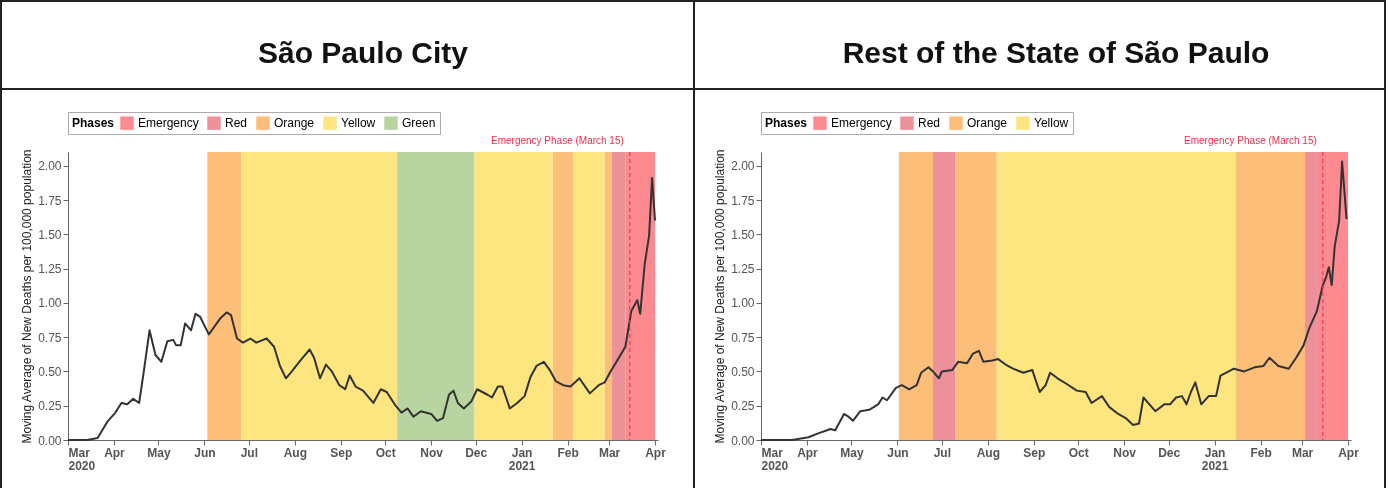  Describe the element at coordinates (1056, 52) in the screenshot. I see `chart-title: Rest of the State of São Paulo` at that location.